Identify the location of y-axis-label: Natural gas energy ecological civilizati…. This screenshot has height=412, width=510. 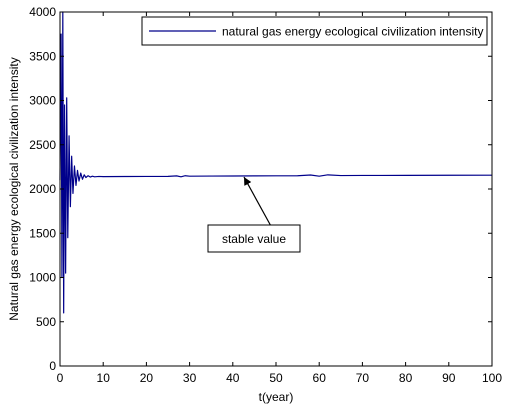
(14, 188).